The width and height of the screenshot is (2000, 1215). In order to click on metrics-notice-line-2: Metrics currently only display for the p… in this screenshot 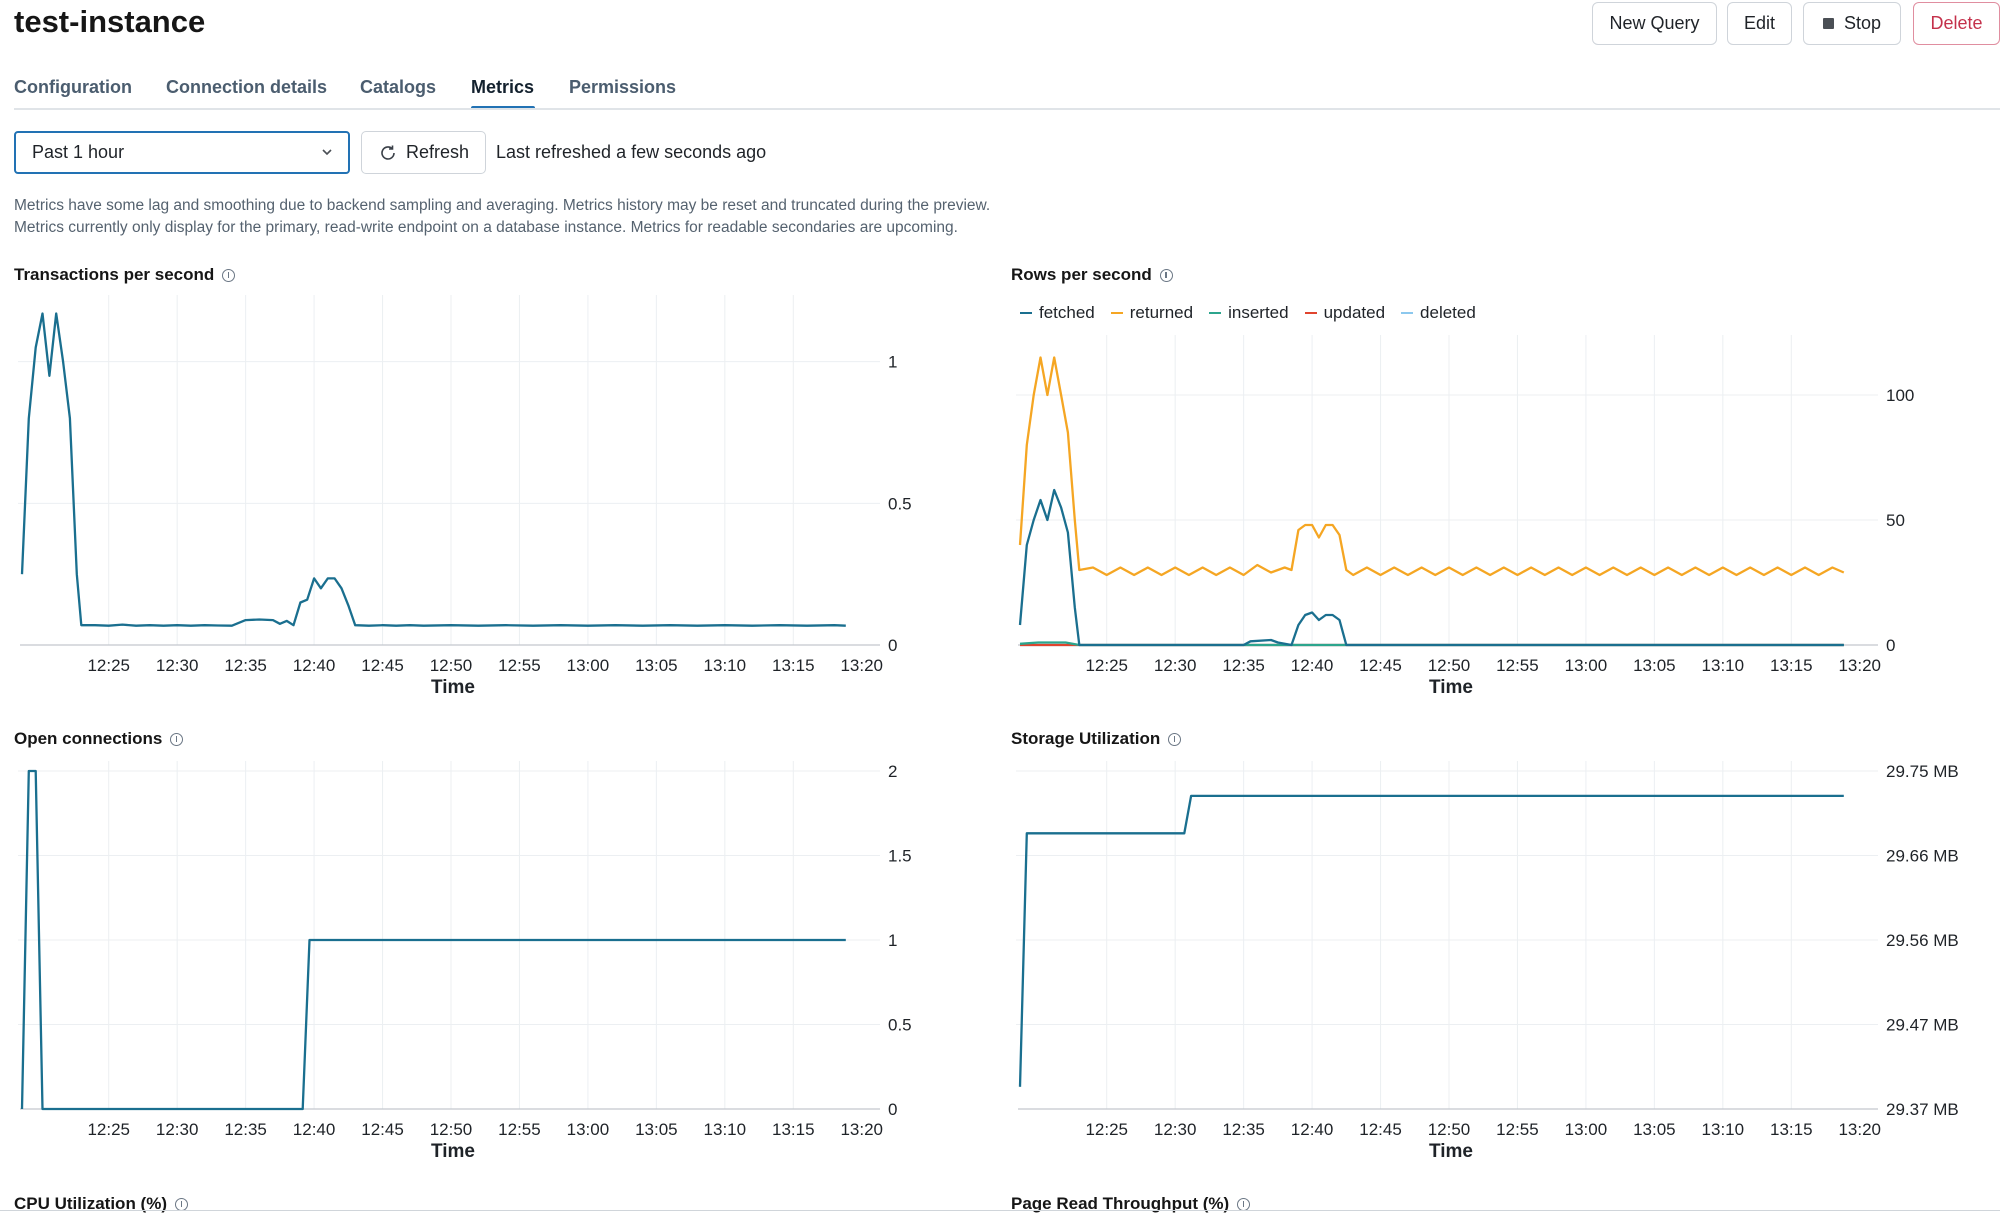, I will do `click(486, 227)`.